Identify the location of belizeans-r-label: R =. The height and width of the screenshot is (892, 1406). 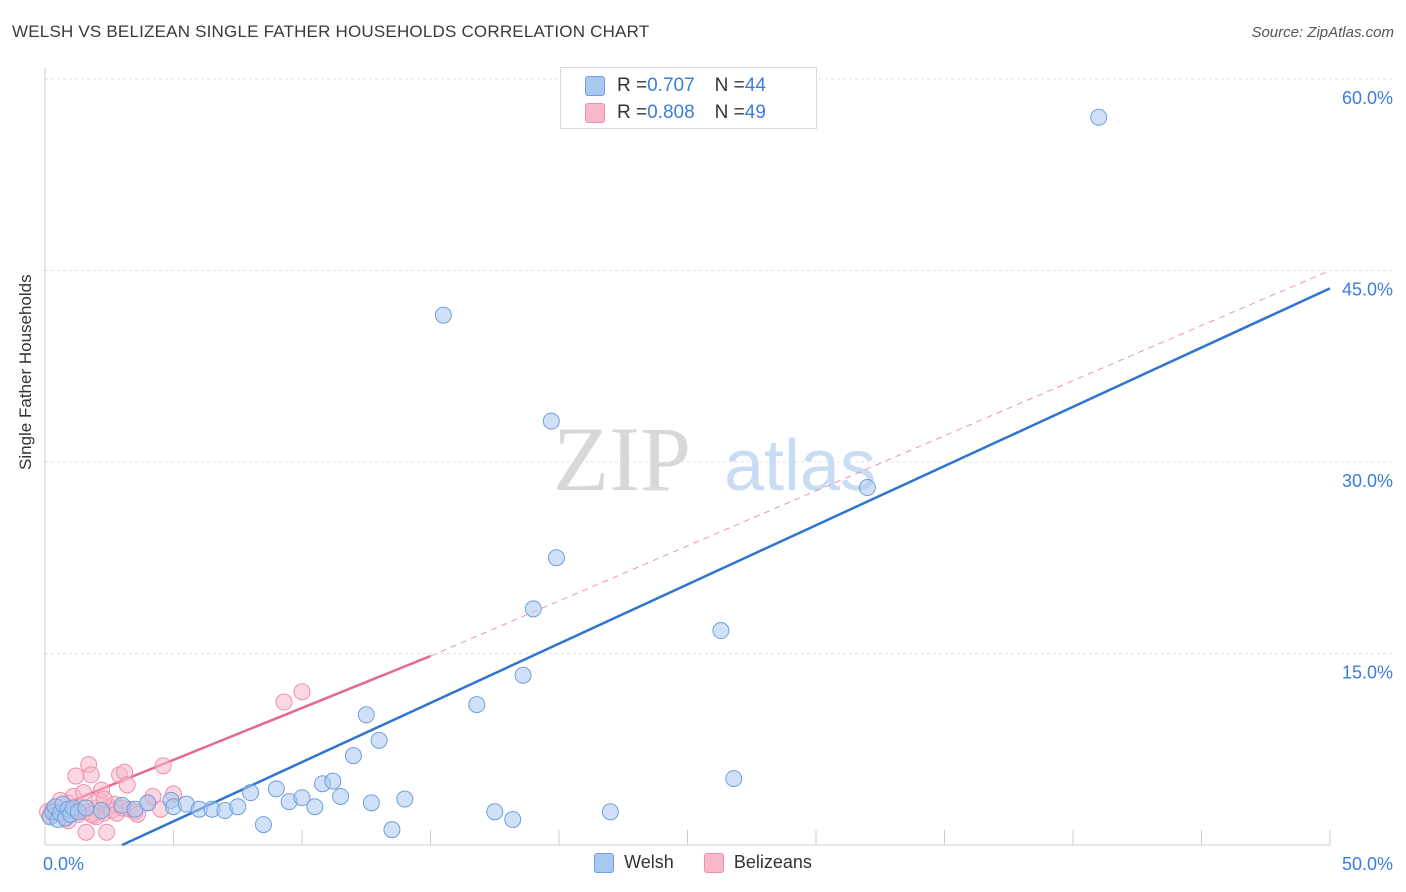
(632, 112).